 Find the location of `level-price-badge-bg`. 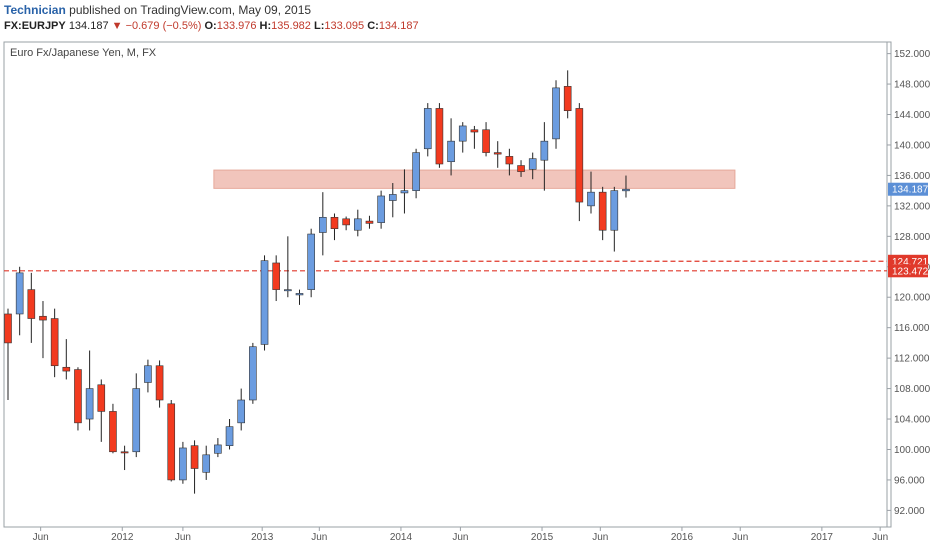

level-price-badge-bg is located at coordinates (908, 271).